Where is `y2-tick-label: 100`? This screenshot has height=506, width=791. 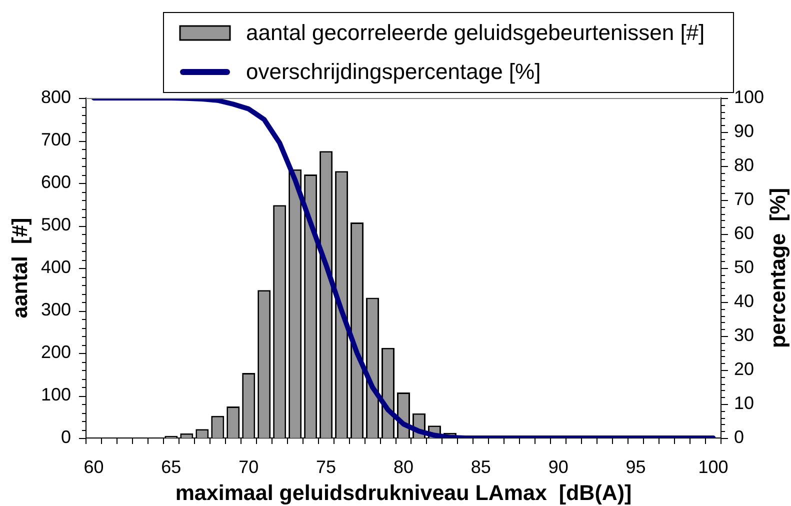
y2-tick-label: 100 is located at coordinates (749, 96).